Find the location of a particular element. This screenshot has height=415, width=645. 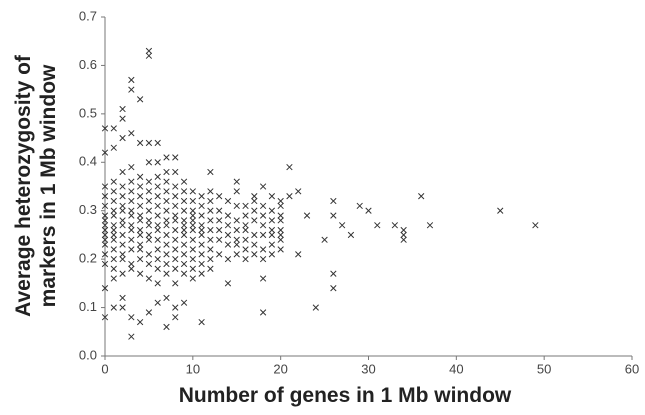

y-tick-label: 0.6 is located at coordinates (88, 64).